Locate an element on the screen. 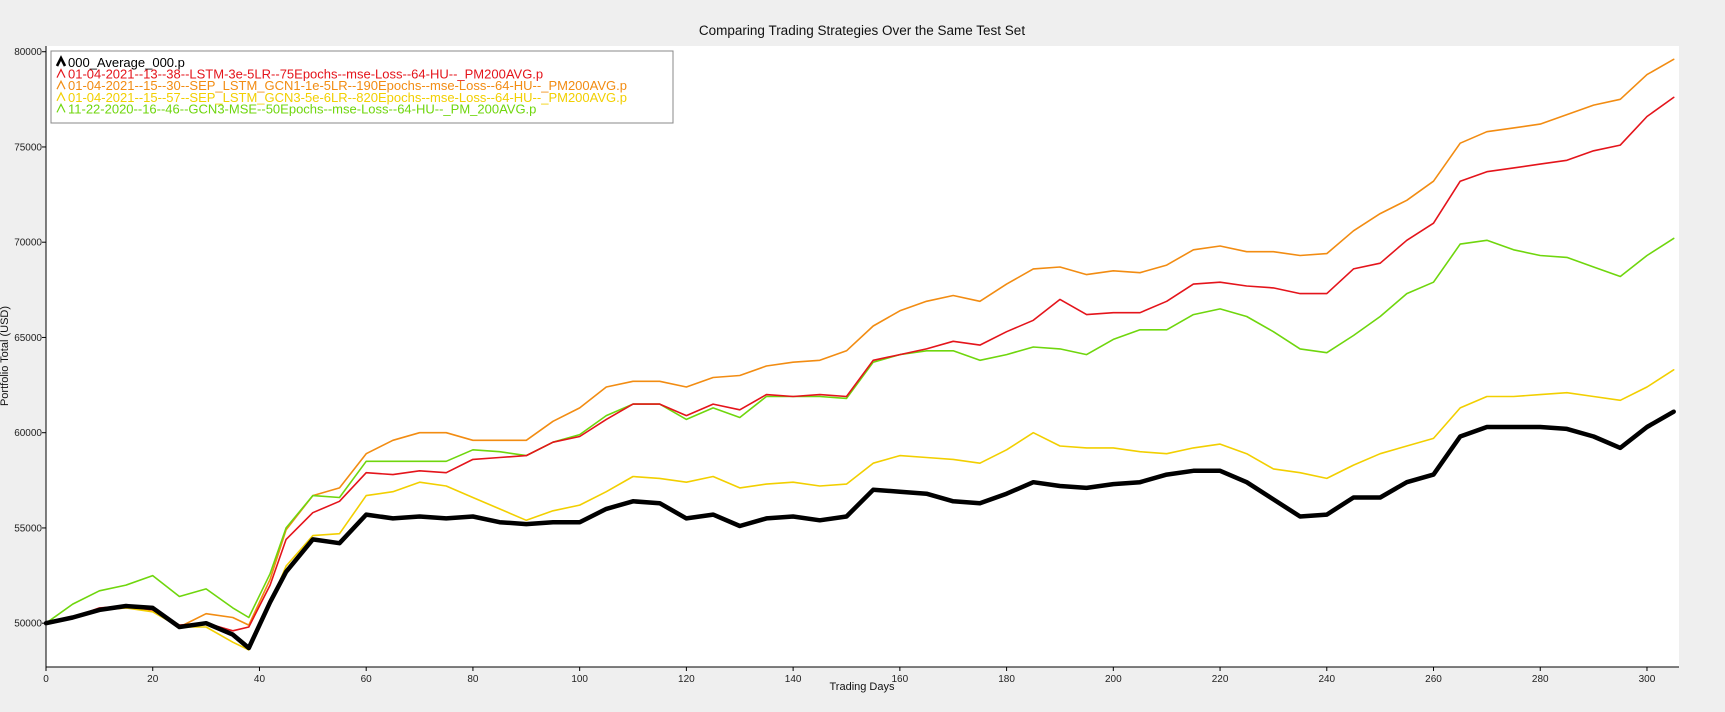  x-axis-title: Trading Days is located at coordinates (862, 687).